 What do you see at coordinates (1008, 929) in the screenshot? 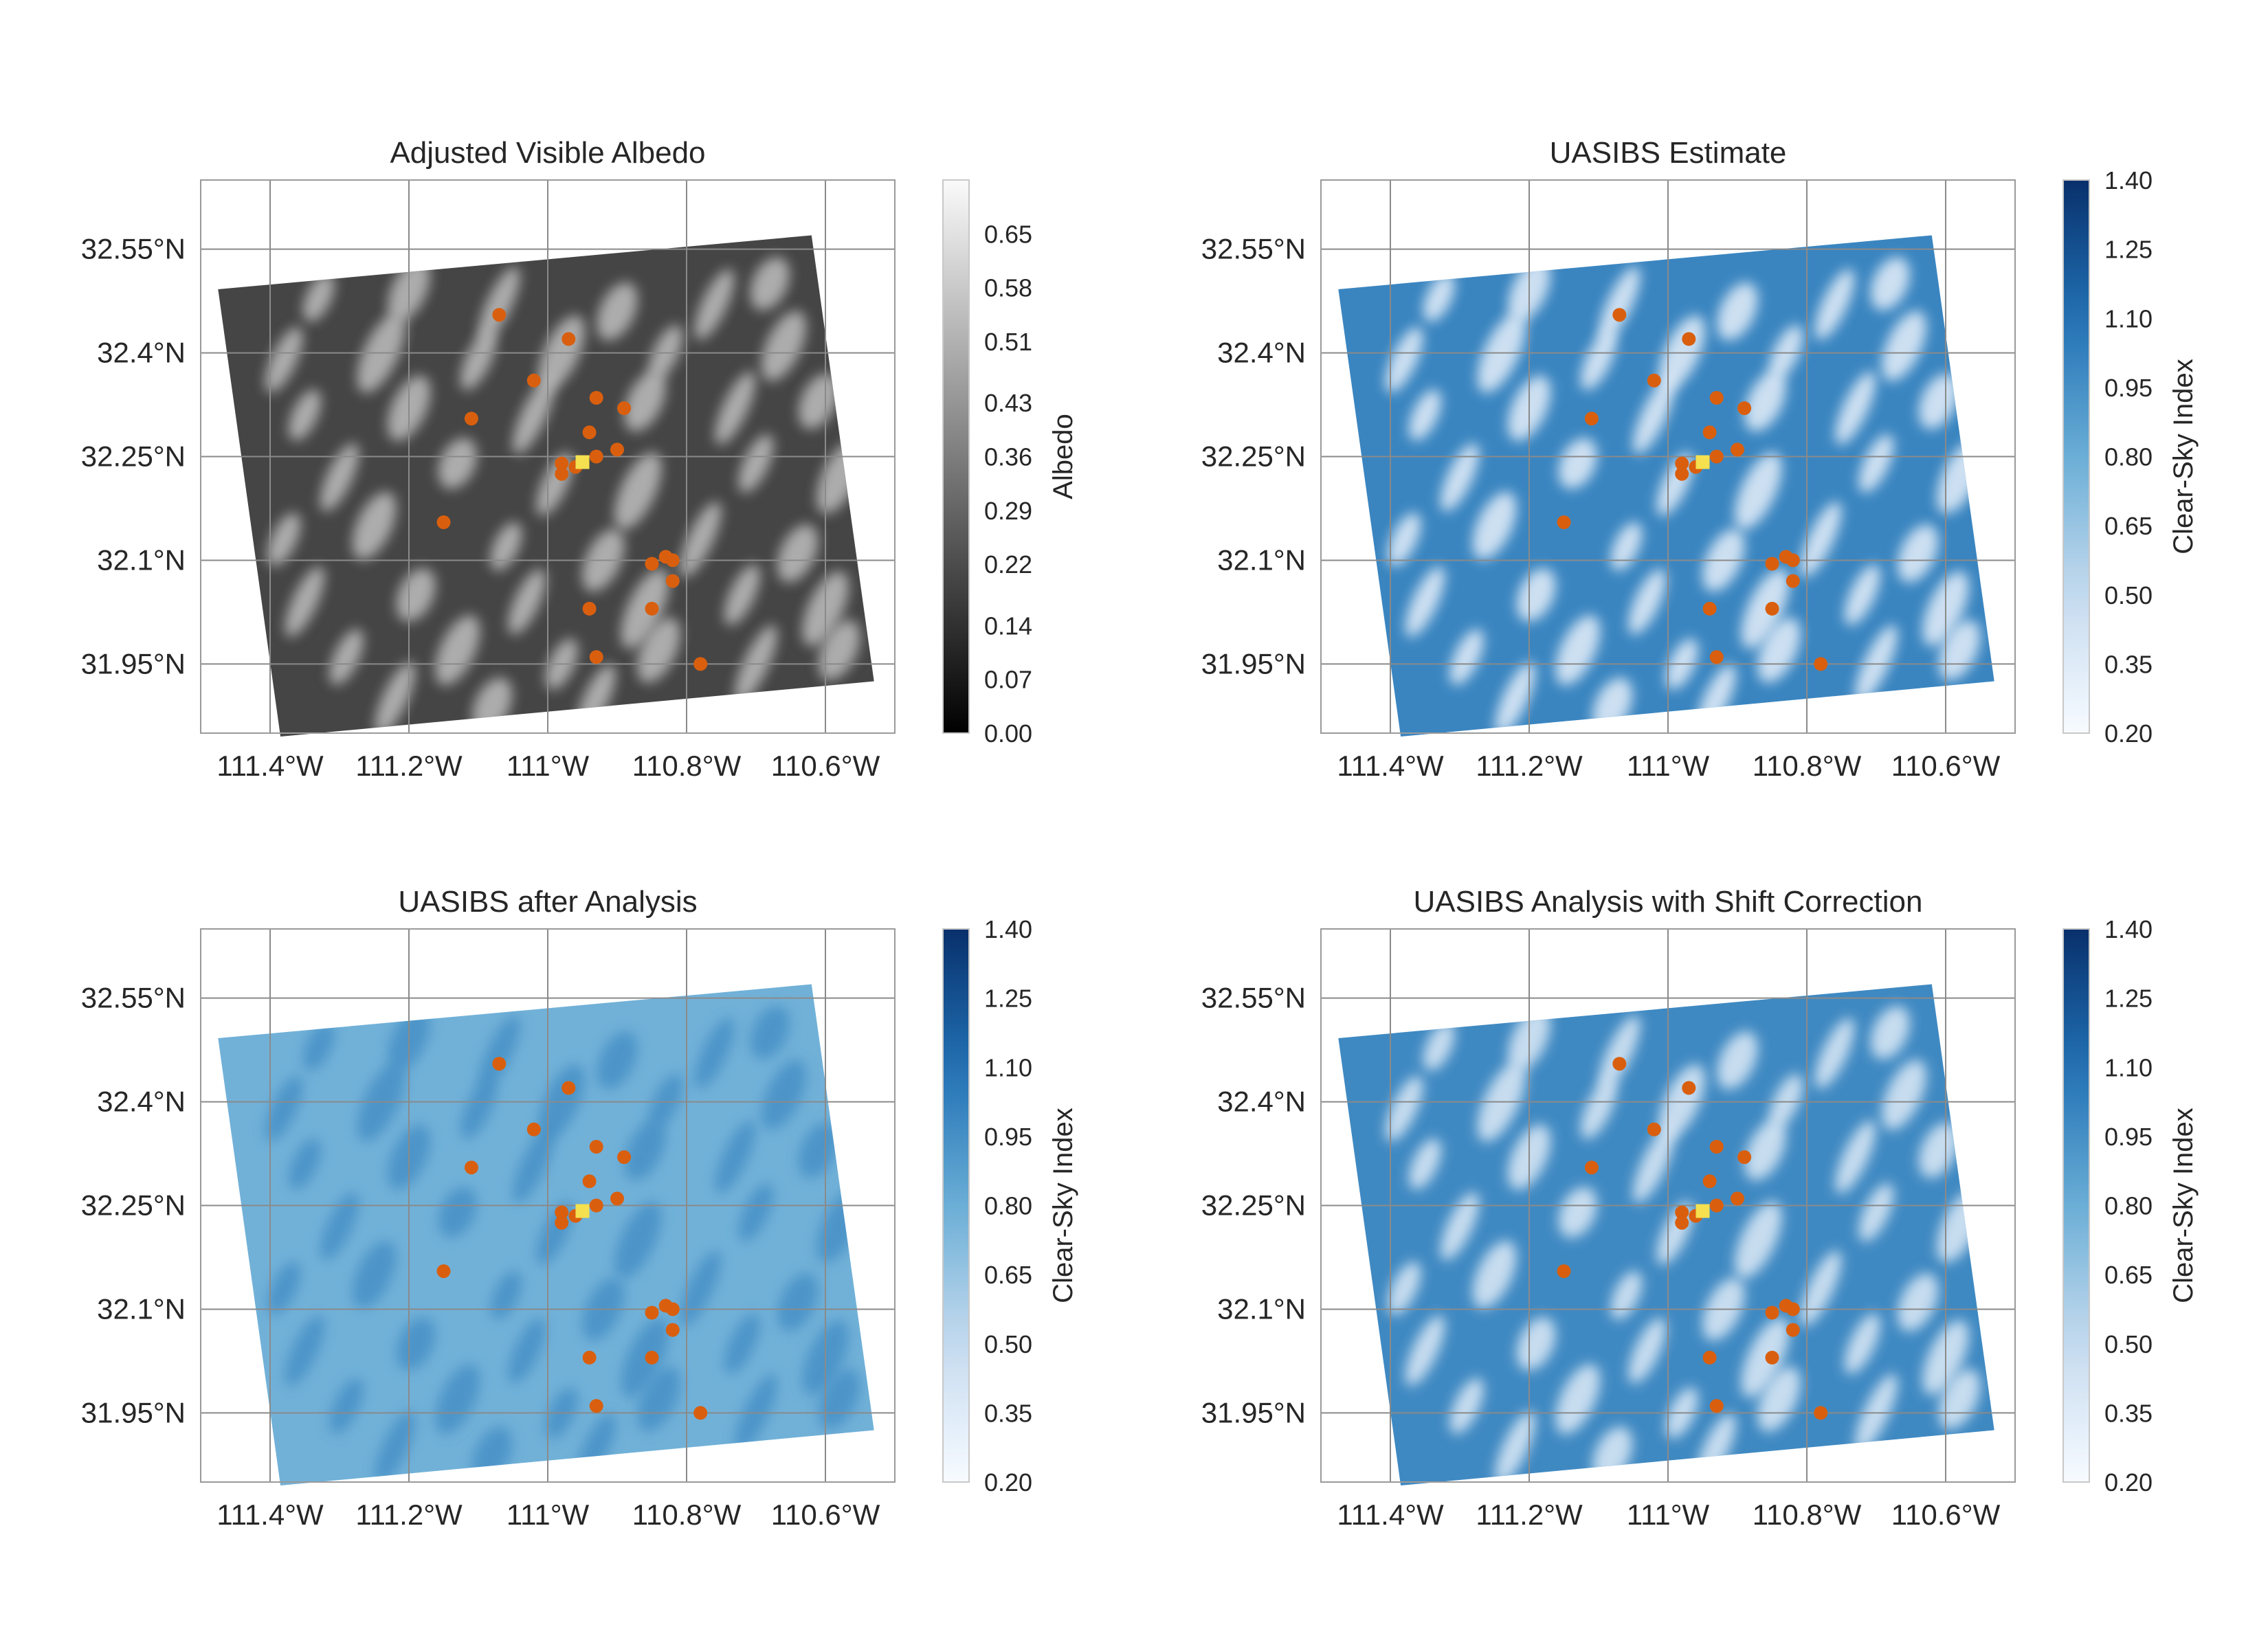
I see `colorbar-tick-label: 1.40` at bounding box center [1008, 929].